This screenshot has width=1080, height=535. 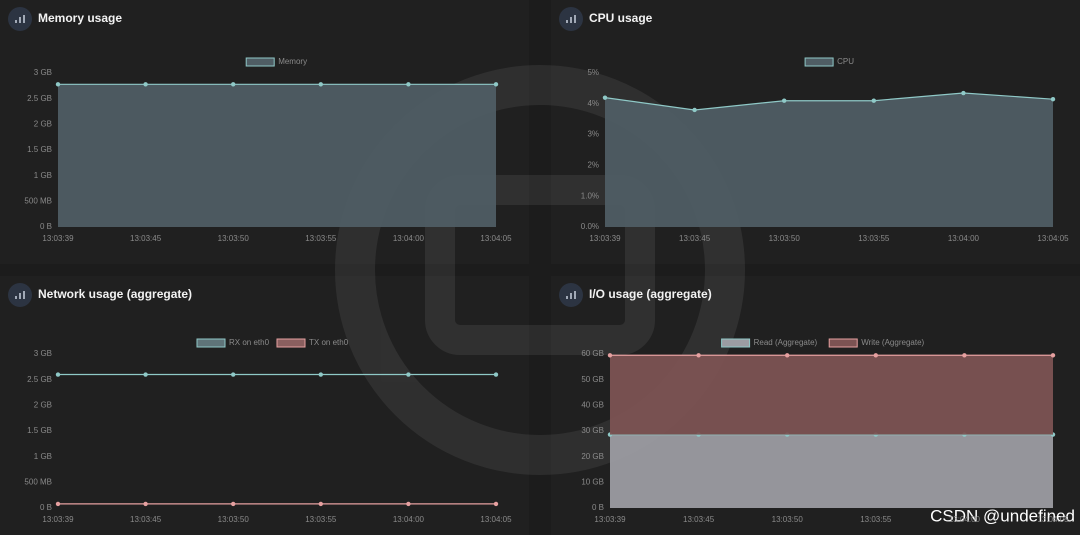 What do you see at coordinates (80, 18) in the screenshot?
I see `panel-title: Memory usage` at bounding box center [80, 18].